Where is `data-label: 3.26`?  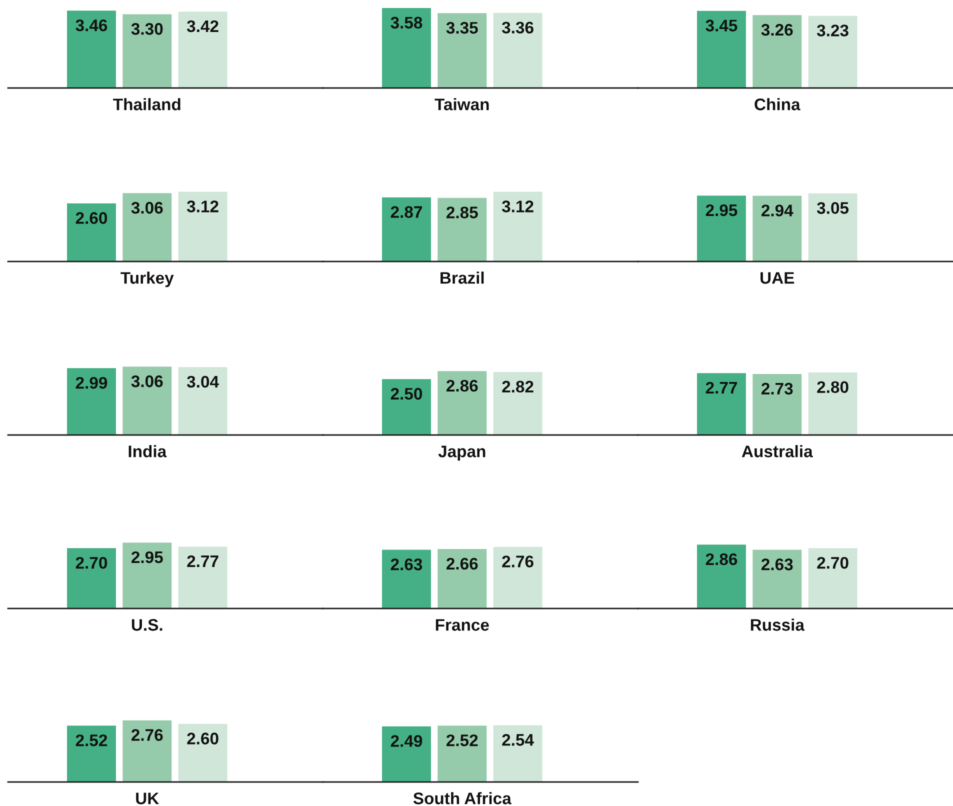
data-label: 3.26 is located at coordinates (777, 30).